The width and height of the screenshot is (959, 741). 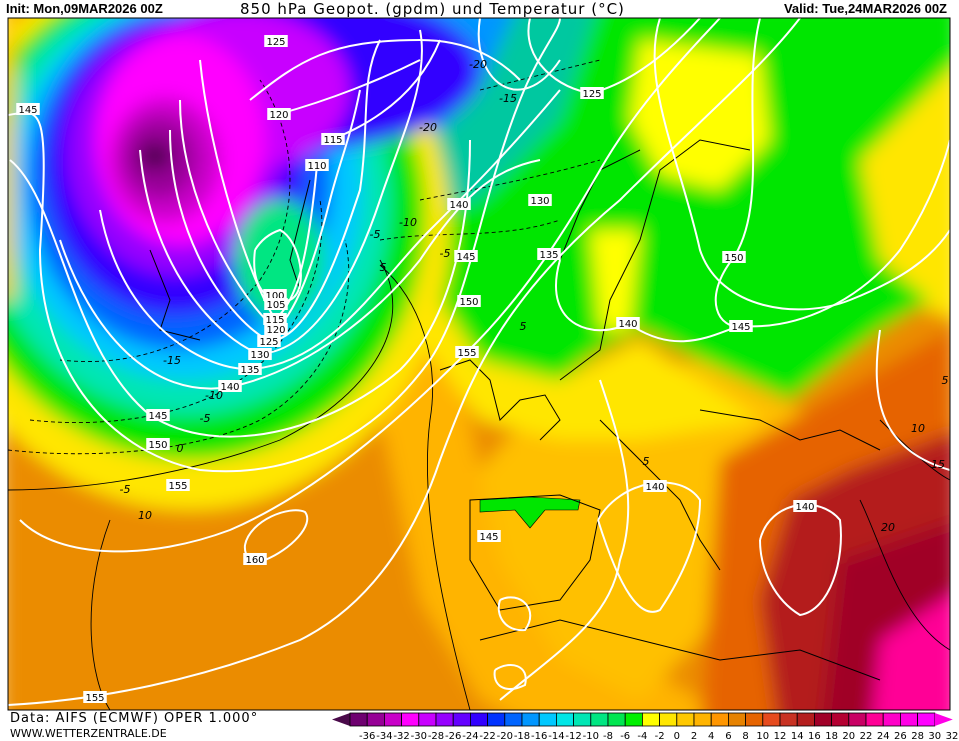 What do you see at coordinates (505, 736) in the screenshot?
I see `colorbar-tick-label: -20` at bounding box center [505, 736].